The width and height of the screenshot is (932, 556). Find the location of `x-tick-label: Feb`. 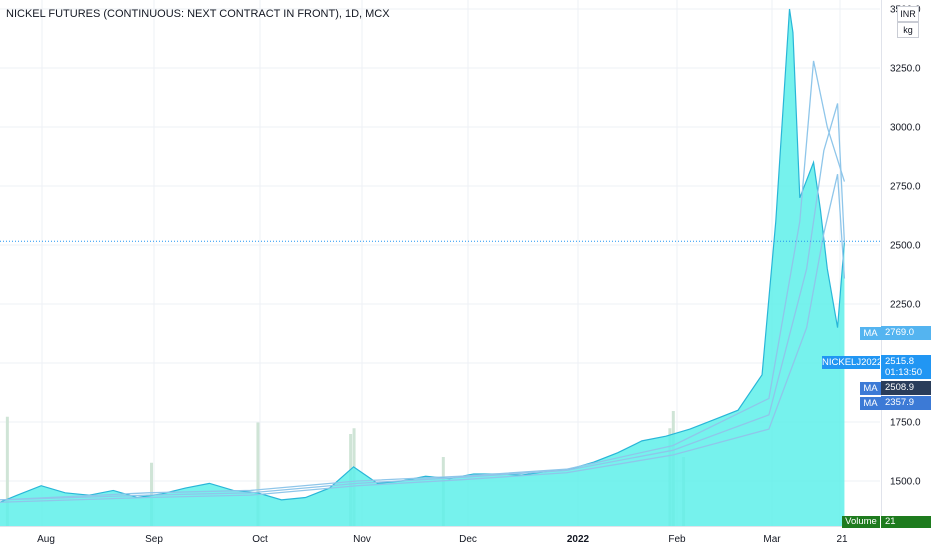

x-tick-label: Feb is located at coordinates (677, 539).